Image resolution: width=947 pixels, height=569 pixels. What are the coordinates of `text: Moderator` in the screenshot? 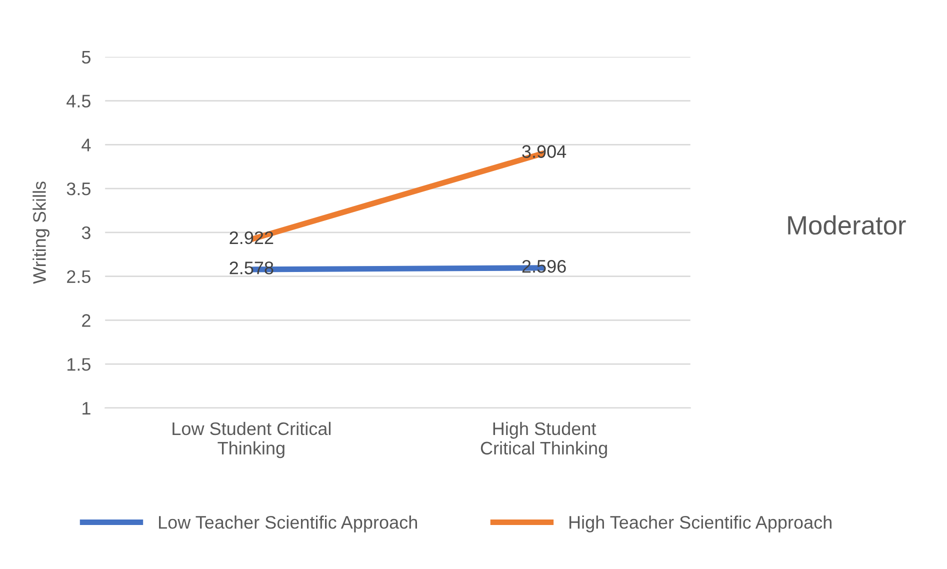 It's located at (847, 225).